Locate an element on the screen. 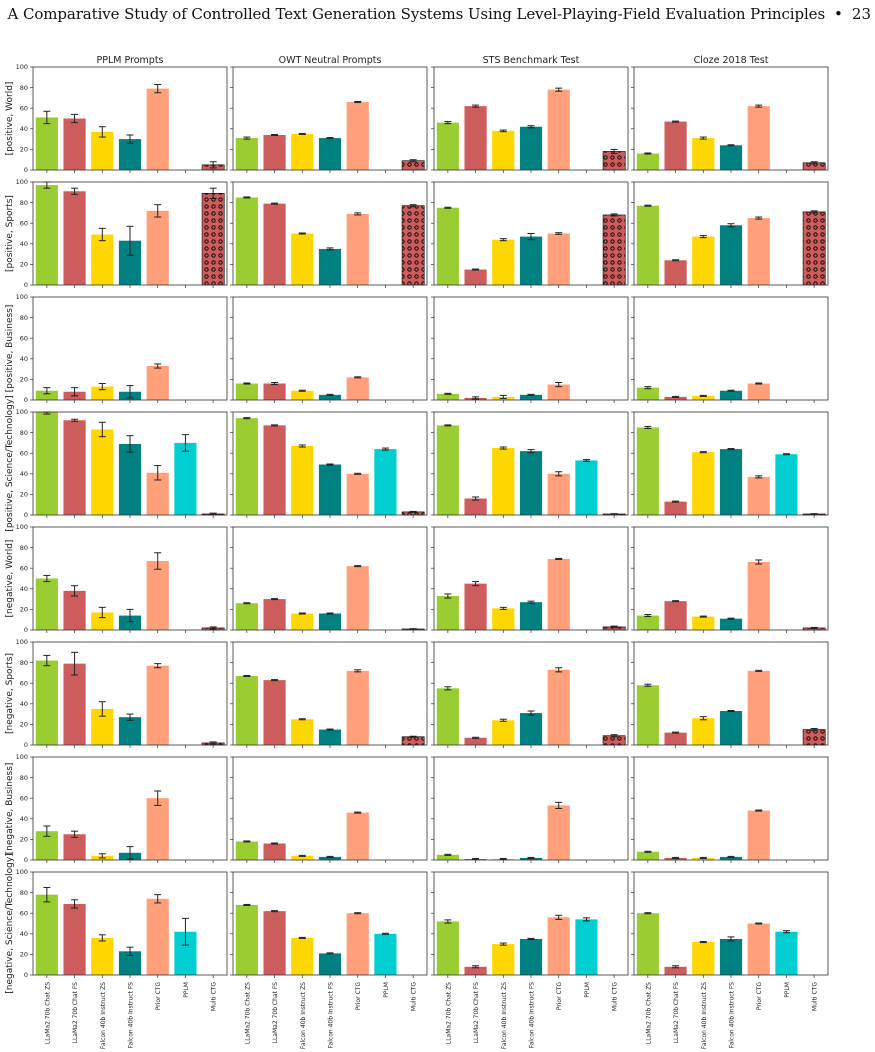 The image size is (875, 1052). x-tick-label: LLaMa2 70b Chat ZS is located at coordinates (247, 1013).